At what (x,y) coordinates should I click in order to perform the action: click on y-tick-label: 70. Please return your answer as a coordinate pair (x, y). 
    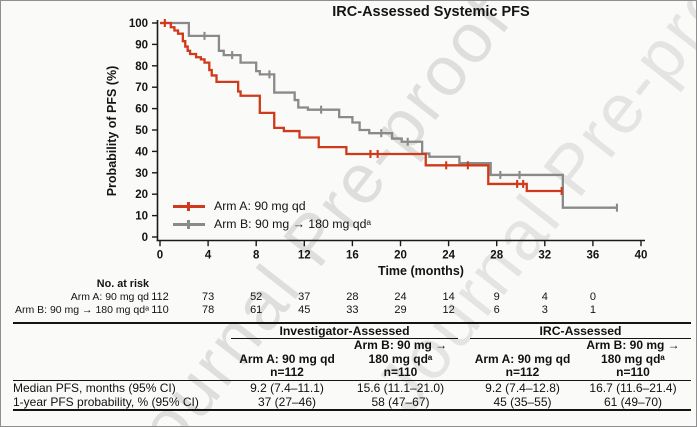
    Looking at the image, I should click on (141, 88).